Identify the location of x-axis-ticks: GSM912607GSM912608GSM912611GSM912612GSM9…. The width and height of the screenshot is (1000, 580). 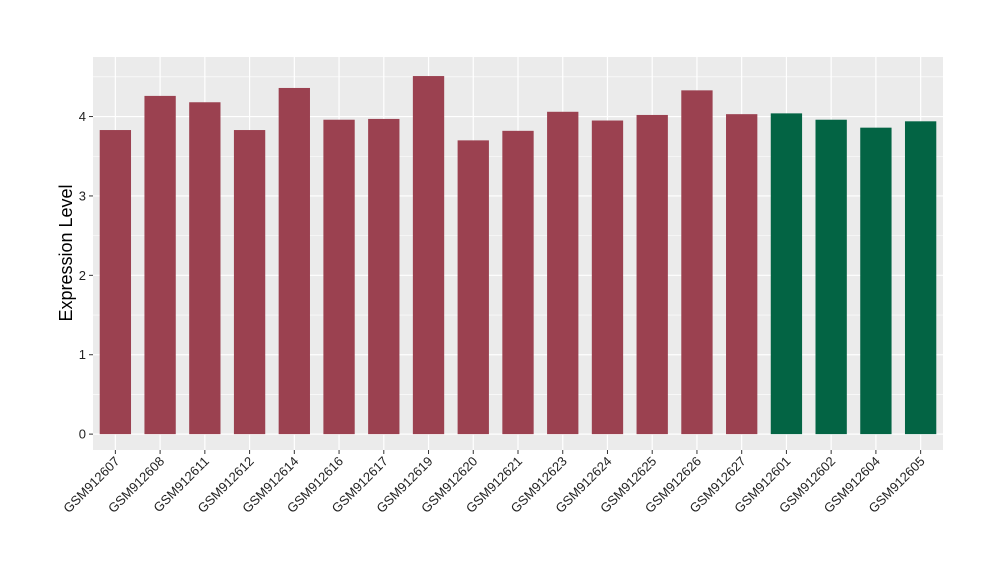
(494, 483).